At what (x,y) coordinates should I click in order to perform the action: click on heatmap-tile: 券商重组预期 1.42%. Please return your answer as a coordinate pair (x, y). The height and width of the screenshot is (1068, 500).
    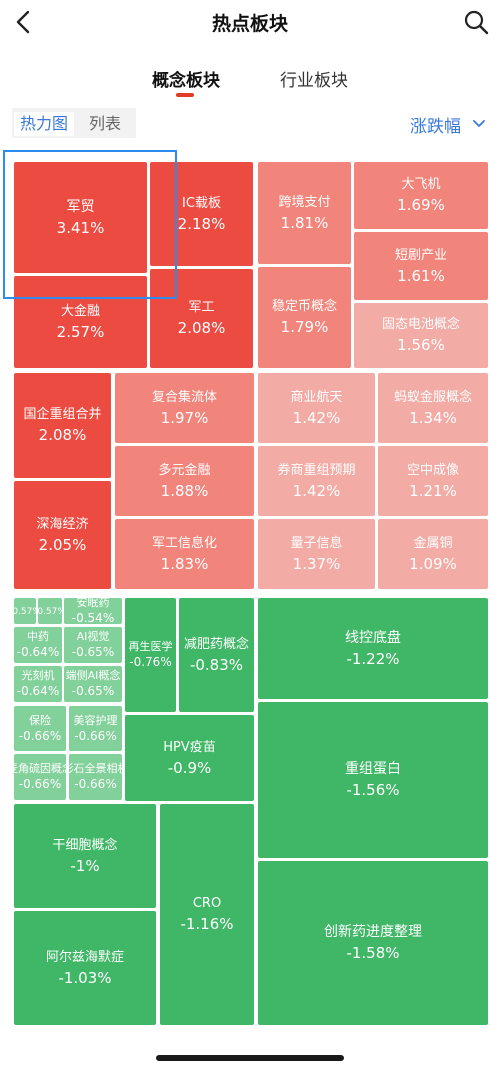
    Looking at the image, I should click on (316, 481).